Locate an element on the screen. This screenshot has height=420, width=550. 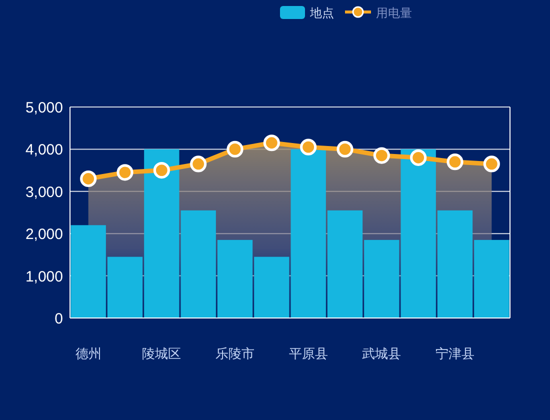
y-tick-label: 1,000 is located at coordinates (44, 277).